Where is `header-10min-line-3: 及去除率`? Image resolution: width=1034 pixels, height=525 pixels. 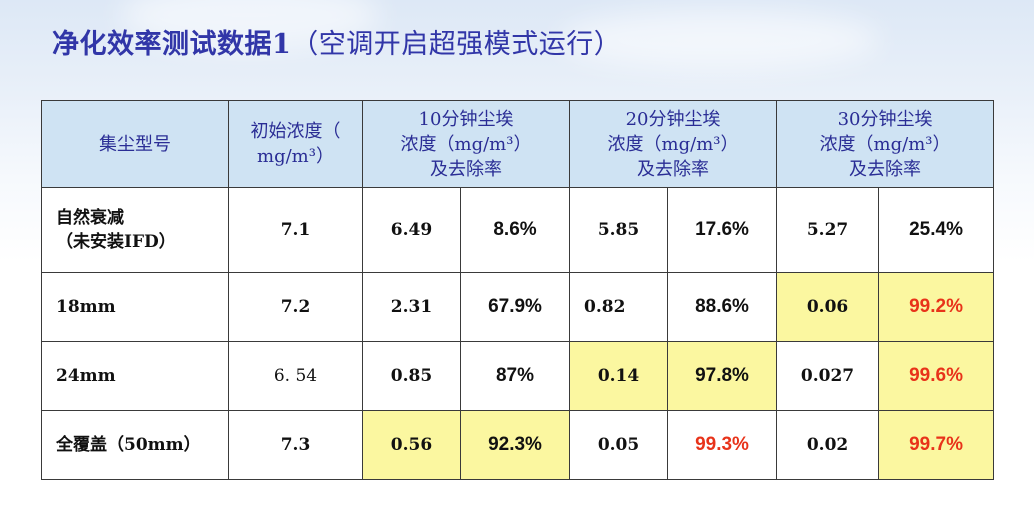 header-10min-line-3: 及去除率 is located at coordinates (466, 169).